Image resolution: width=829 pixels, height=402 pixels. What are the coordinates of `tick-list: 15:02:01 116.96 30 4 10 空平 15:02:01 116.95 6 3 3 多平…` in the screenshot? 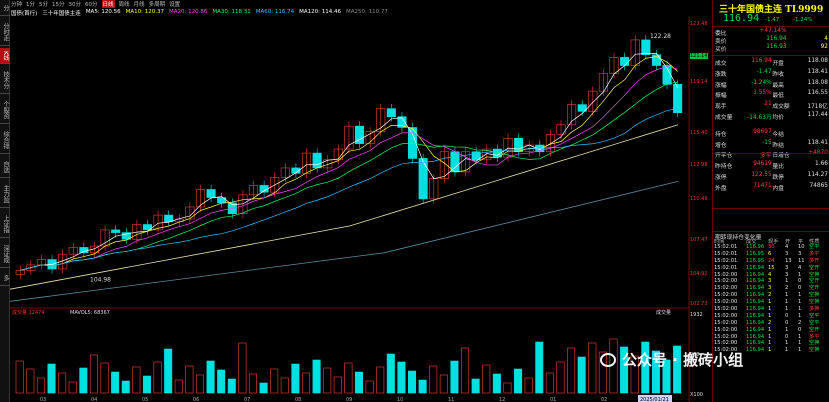 It's located at (771, 299).